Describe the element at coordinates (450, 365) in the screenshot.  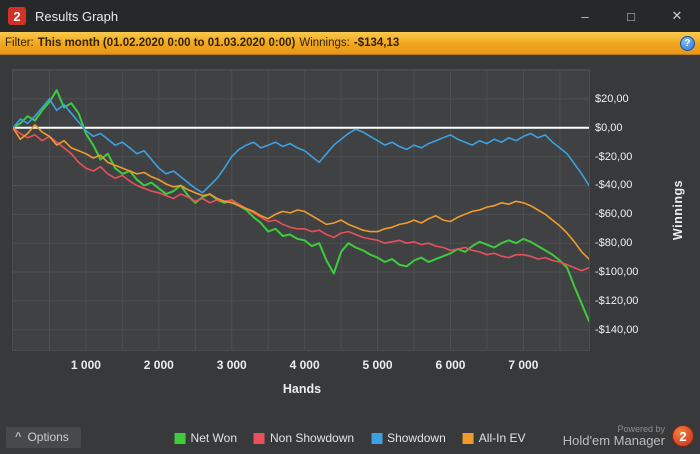
I see `x-tick-label: 6 000` at that location.